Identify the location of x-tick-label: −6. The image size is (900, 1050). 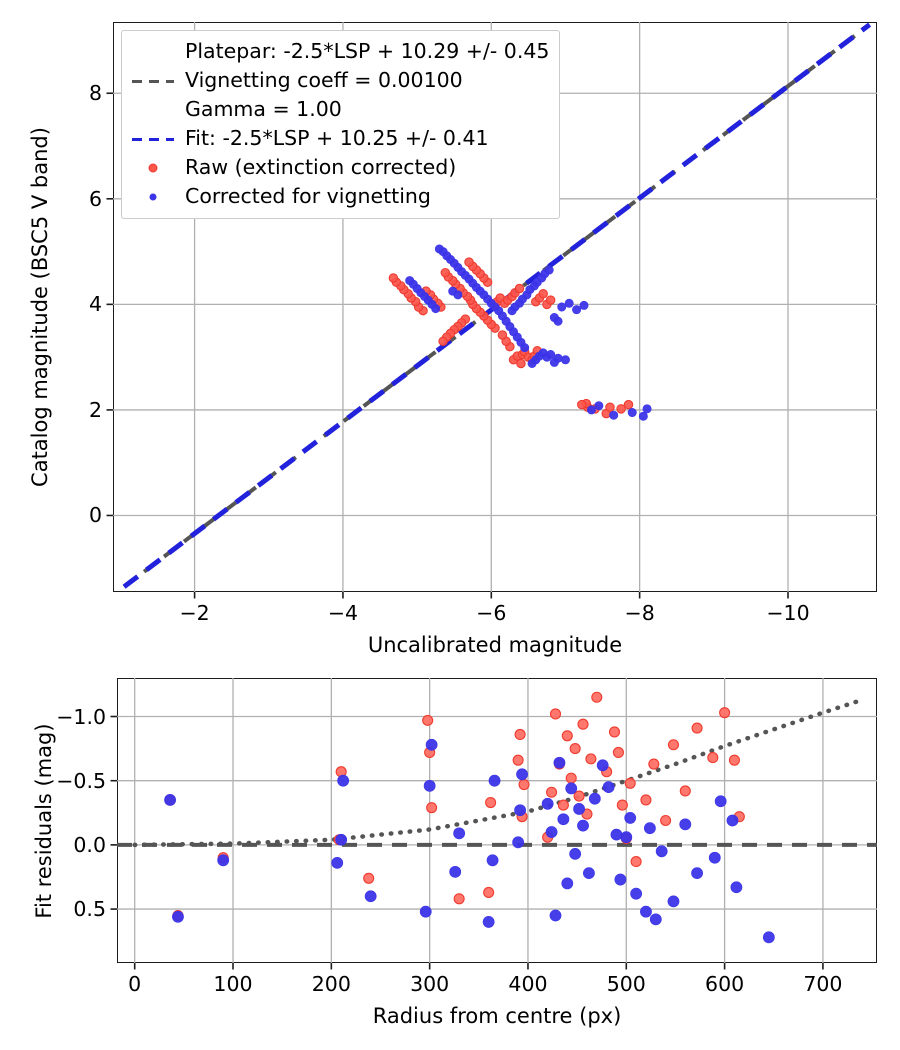
(491, 613).